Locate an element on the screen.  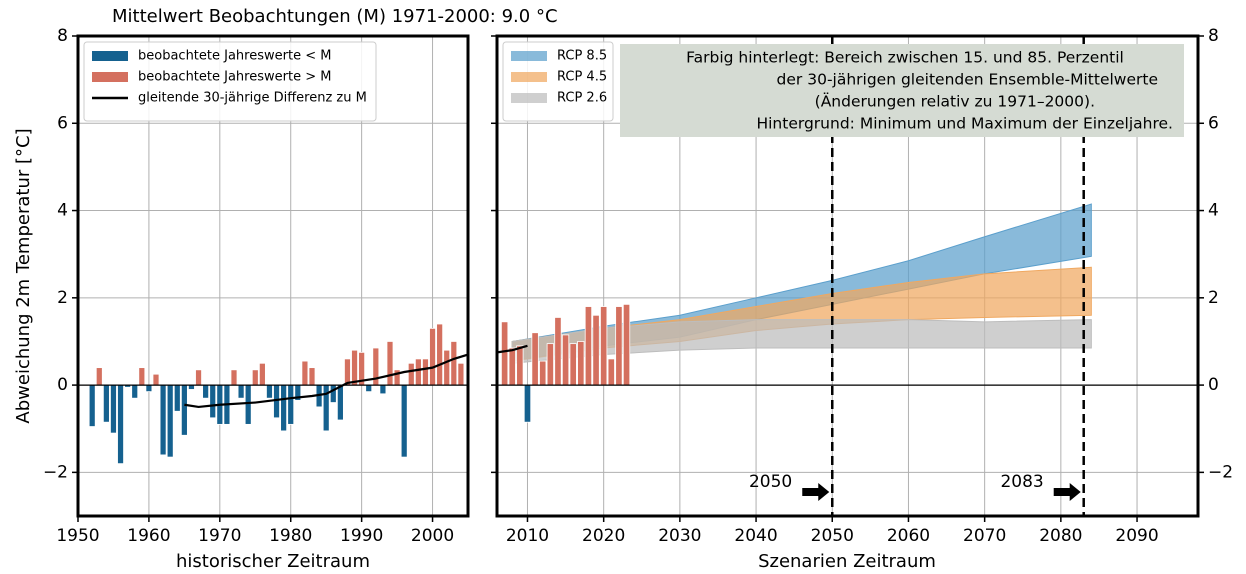
band is located at coordinates (801, 341).